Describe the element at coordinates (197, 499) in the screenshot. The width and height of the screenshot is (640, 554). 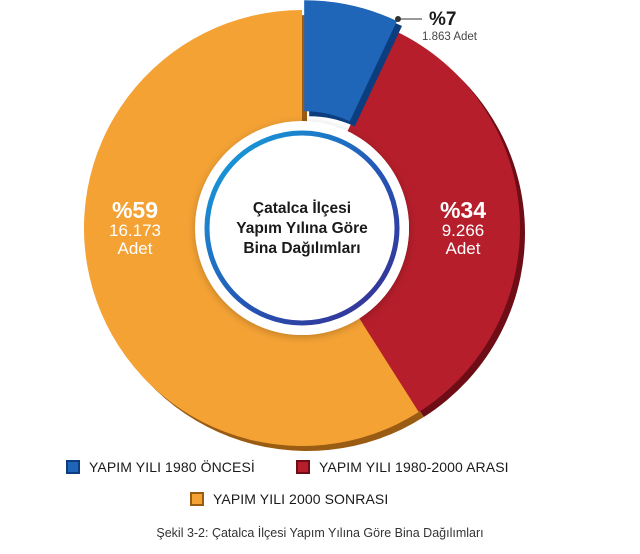
I see `legend-swatch-orange` at that location.